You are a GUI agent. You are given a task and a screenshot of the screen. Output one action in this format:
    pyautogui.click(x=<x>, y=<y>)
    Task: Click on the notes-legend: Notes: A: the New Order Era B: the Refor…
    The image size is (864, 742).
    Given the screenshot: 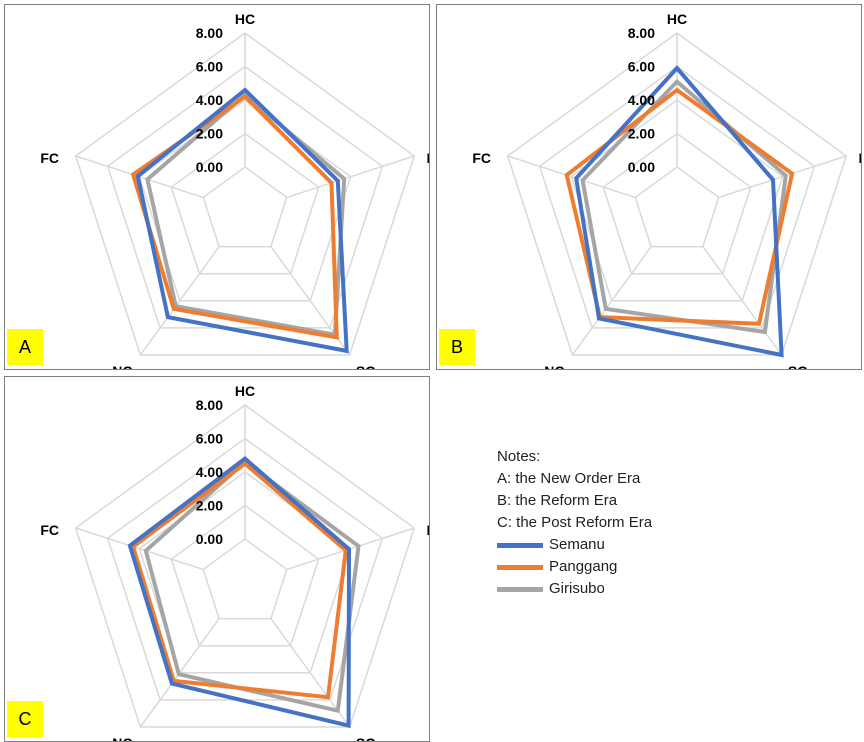 What is the action you would take?
    pyautogui.click(x=574, y=523)
    